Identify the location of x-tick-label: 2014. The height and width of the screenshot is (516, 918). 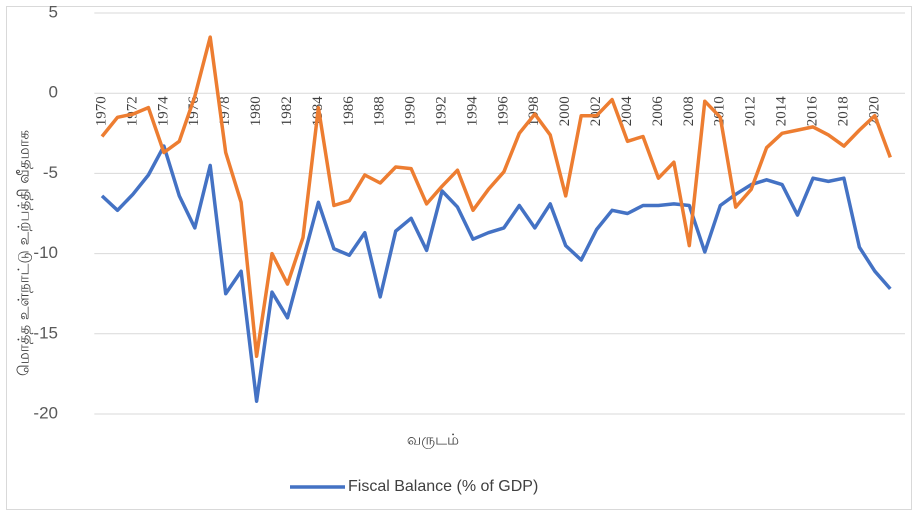
(782, 111).